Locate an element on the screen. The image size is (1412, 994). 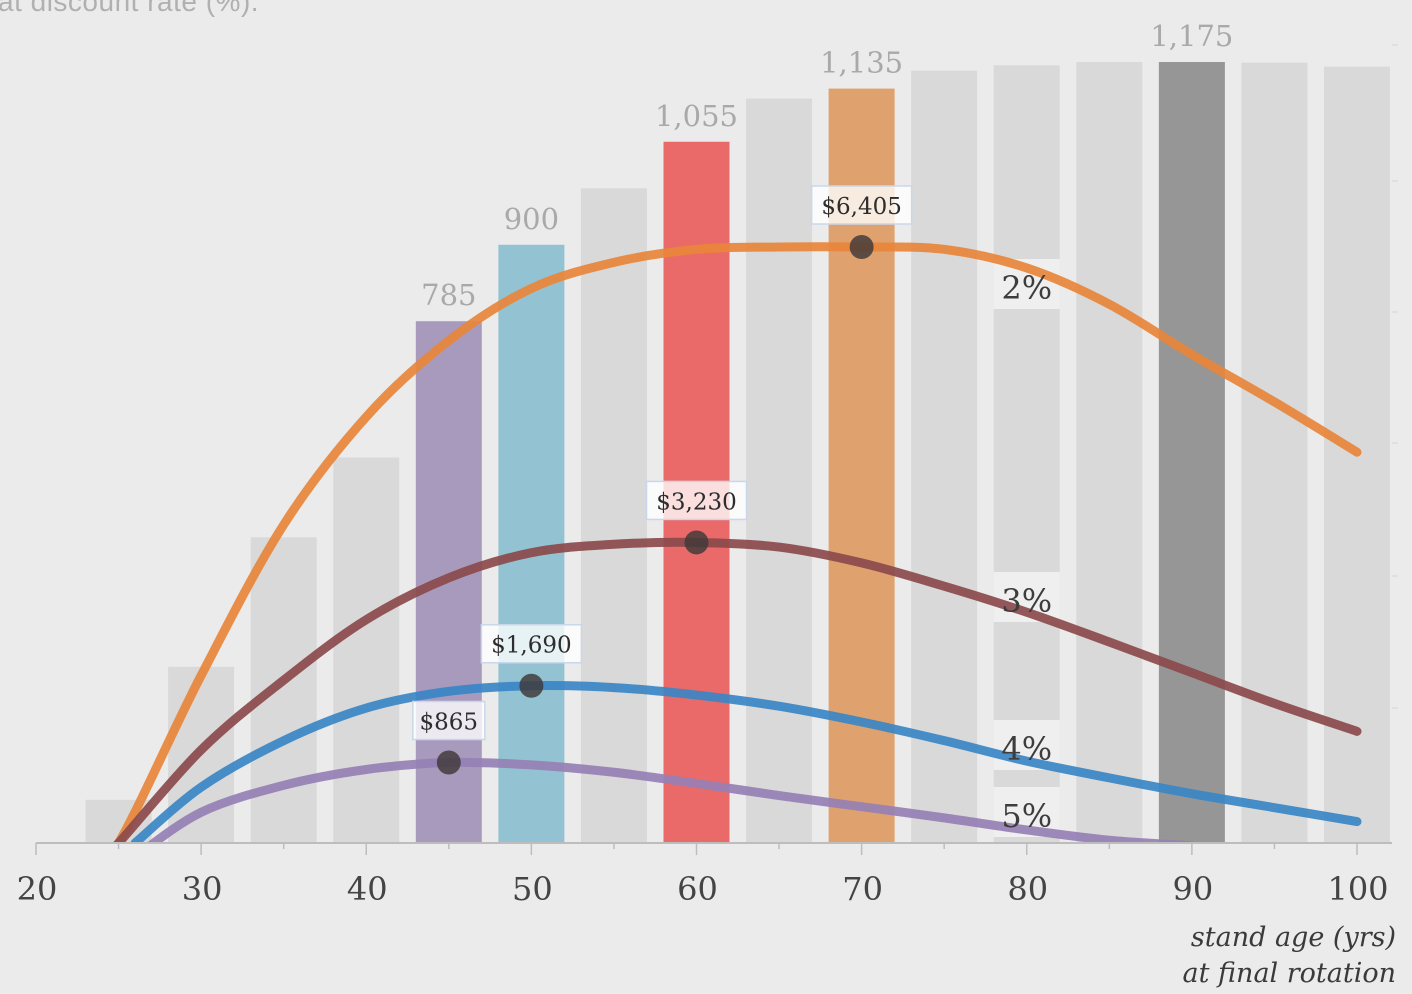
peak-callout-bg-4pct is located at coordinates (531, 643).